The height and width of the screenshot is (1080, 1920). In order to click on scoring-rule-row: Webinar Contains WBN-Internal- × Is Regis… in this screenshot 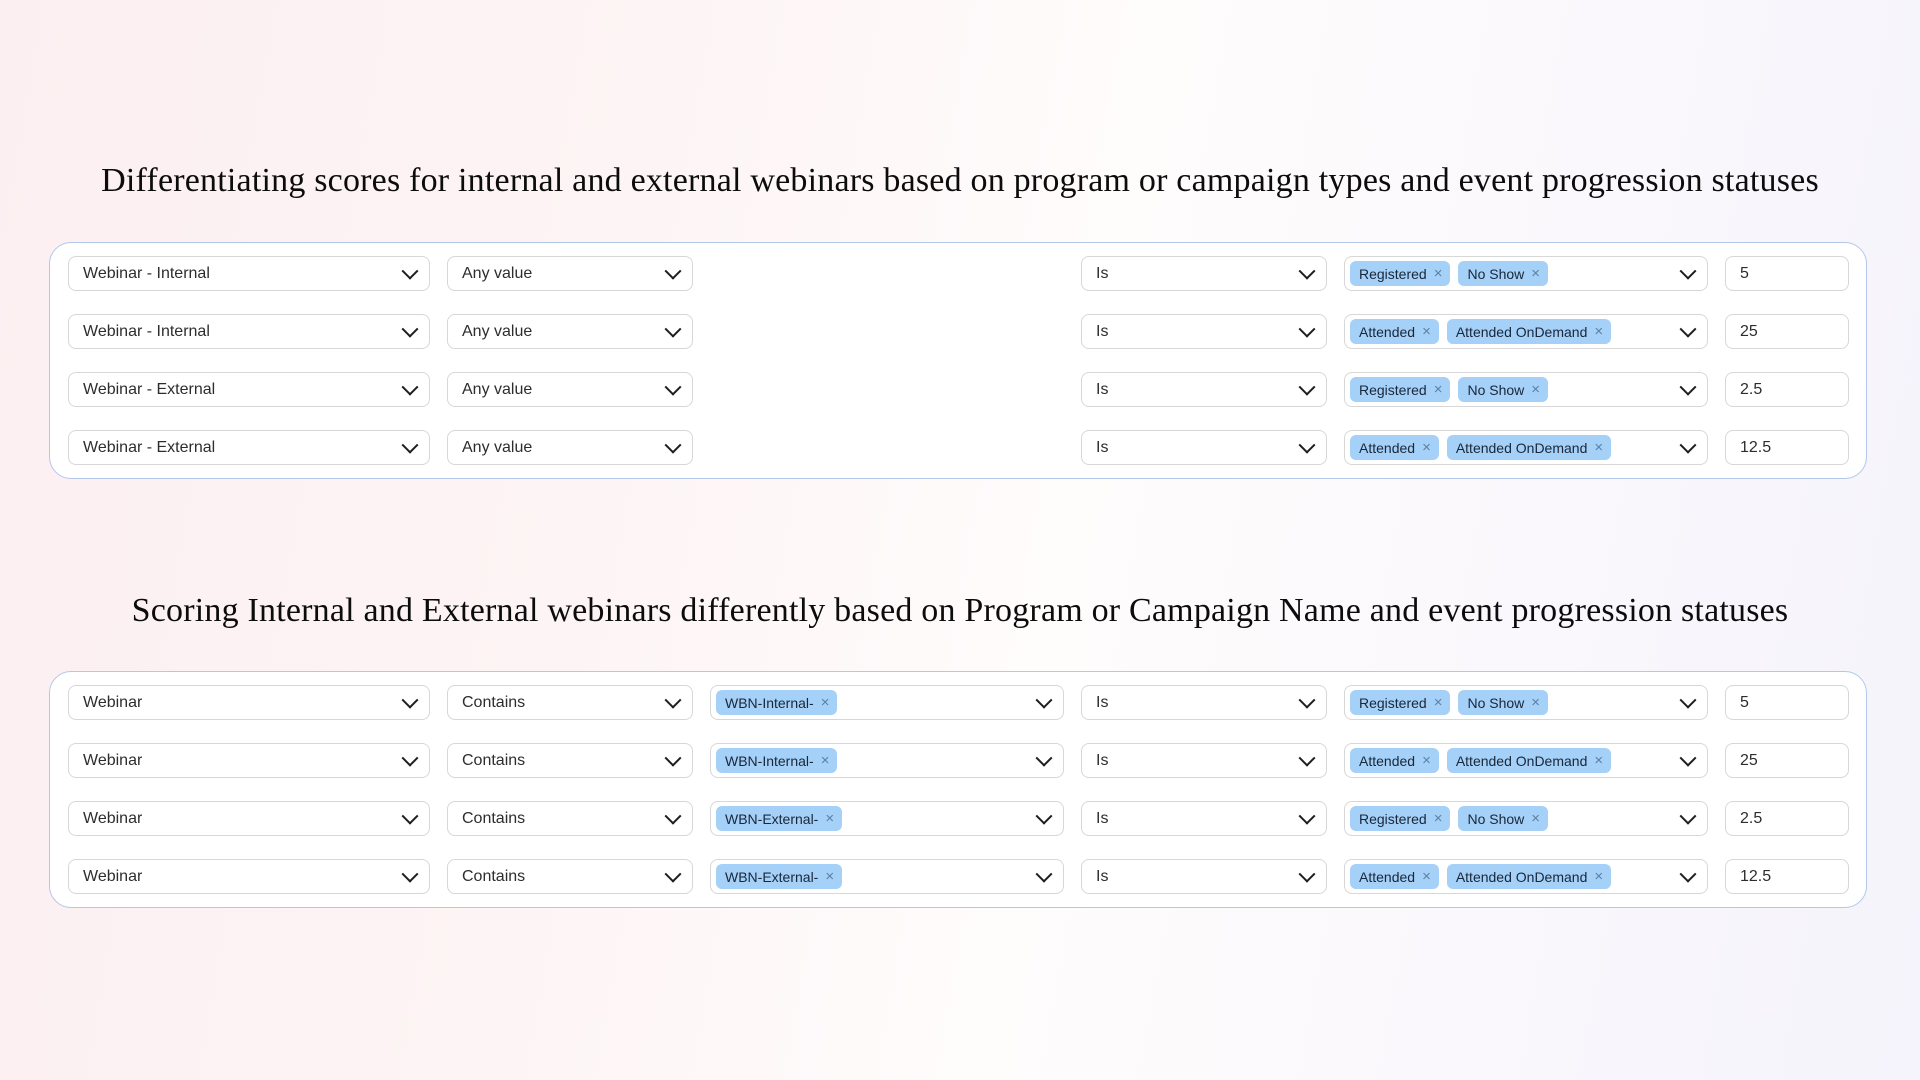, I will do `click(958, 702)`.